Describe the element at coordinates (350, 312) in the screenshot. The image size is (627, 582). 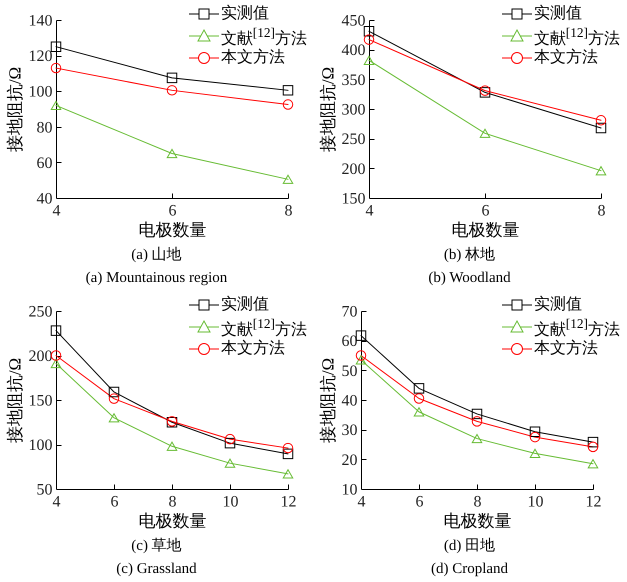
I see `y-tick-label: 70` at that location.